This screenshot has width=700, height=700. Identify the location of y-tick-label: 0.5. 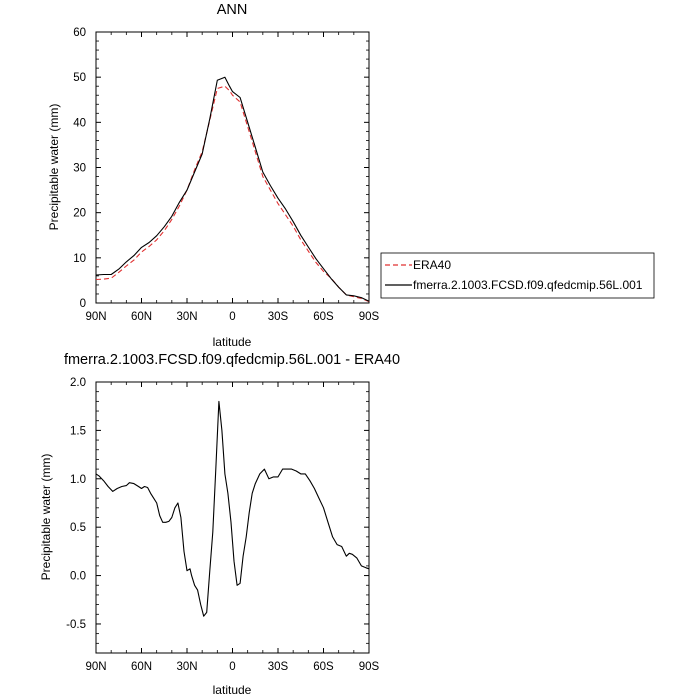
(78, 528).